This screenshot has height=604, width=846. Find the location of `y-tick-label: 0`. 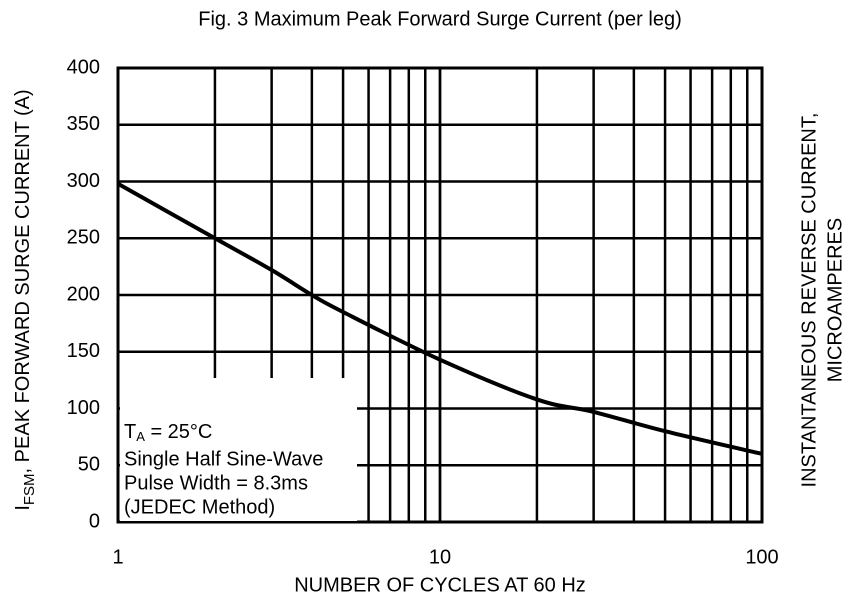

y-tick-label: 0 is located at coordinates (94, 521).